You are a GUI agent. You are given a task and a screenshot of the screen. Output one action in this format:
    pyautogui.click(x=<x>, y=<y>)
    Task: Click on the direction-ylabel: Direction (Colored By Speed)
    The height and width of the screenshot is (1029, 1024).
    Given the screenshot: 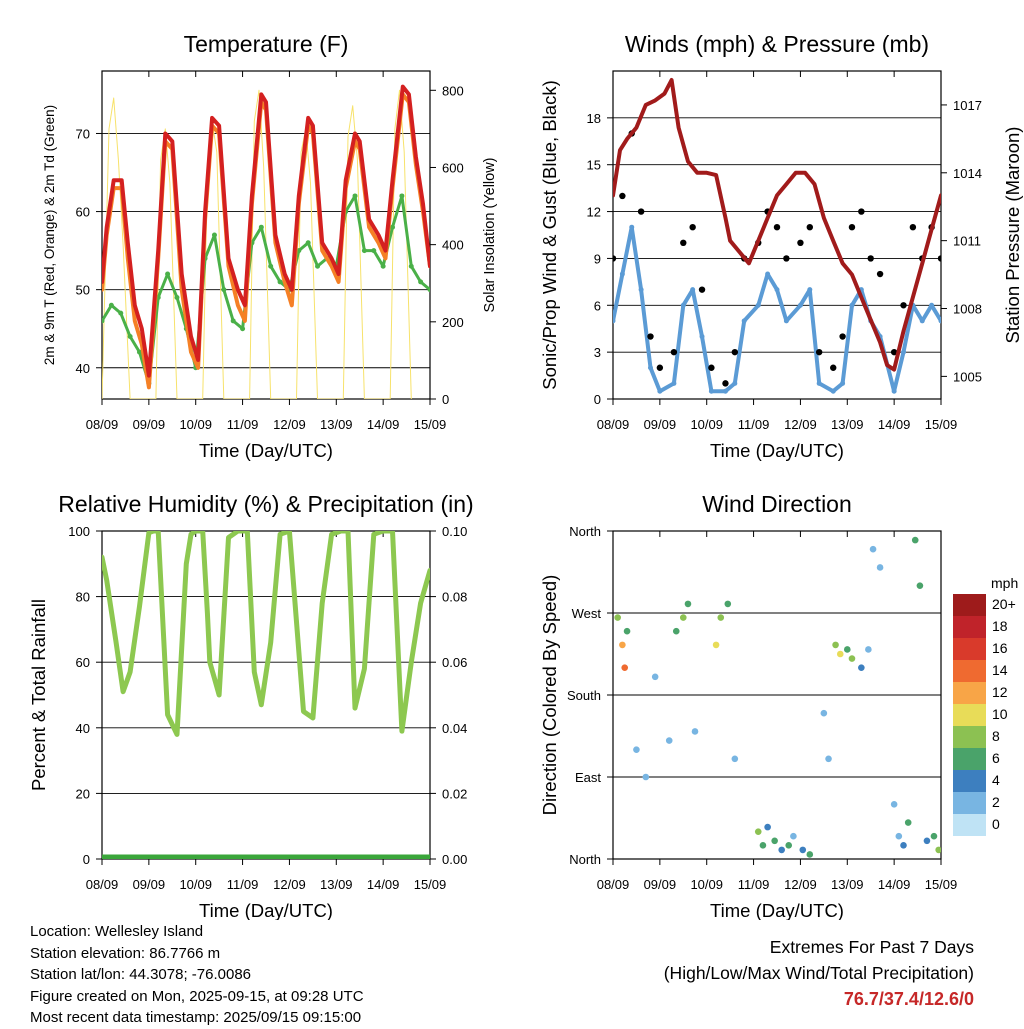 What is the action you would take?
    pyautogui.click(x=549, y=695)
    